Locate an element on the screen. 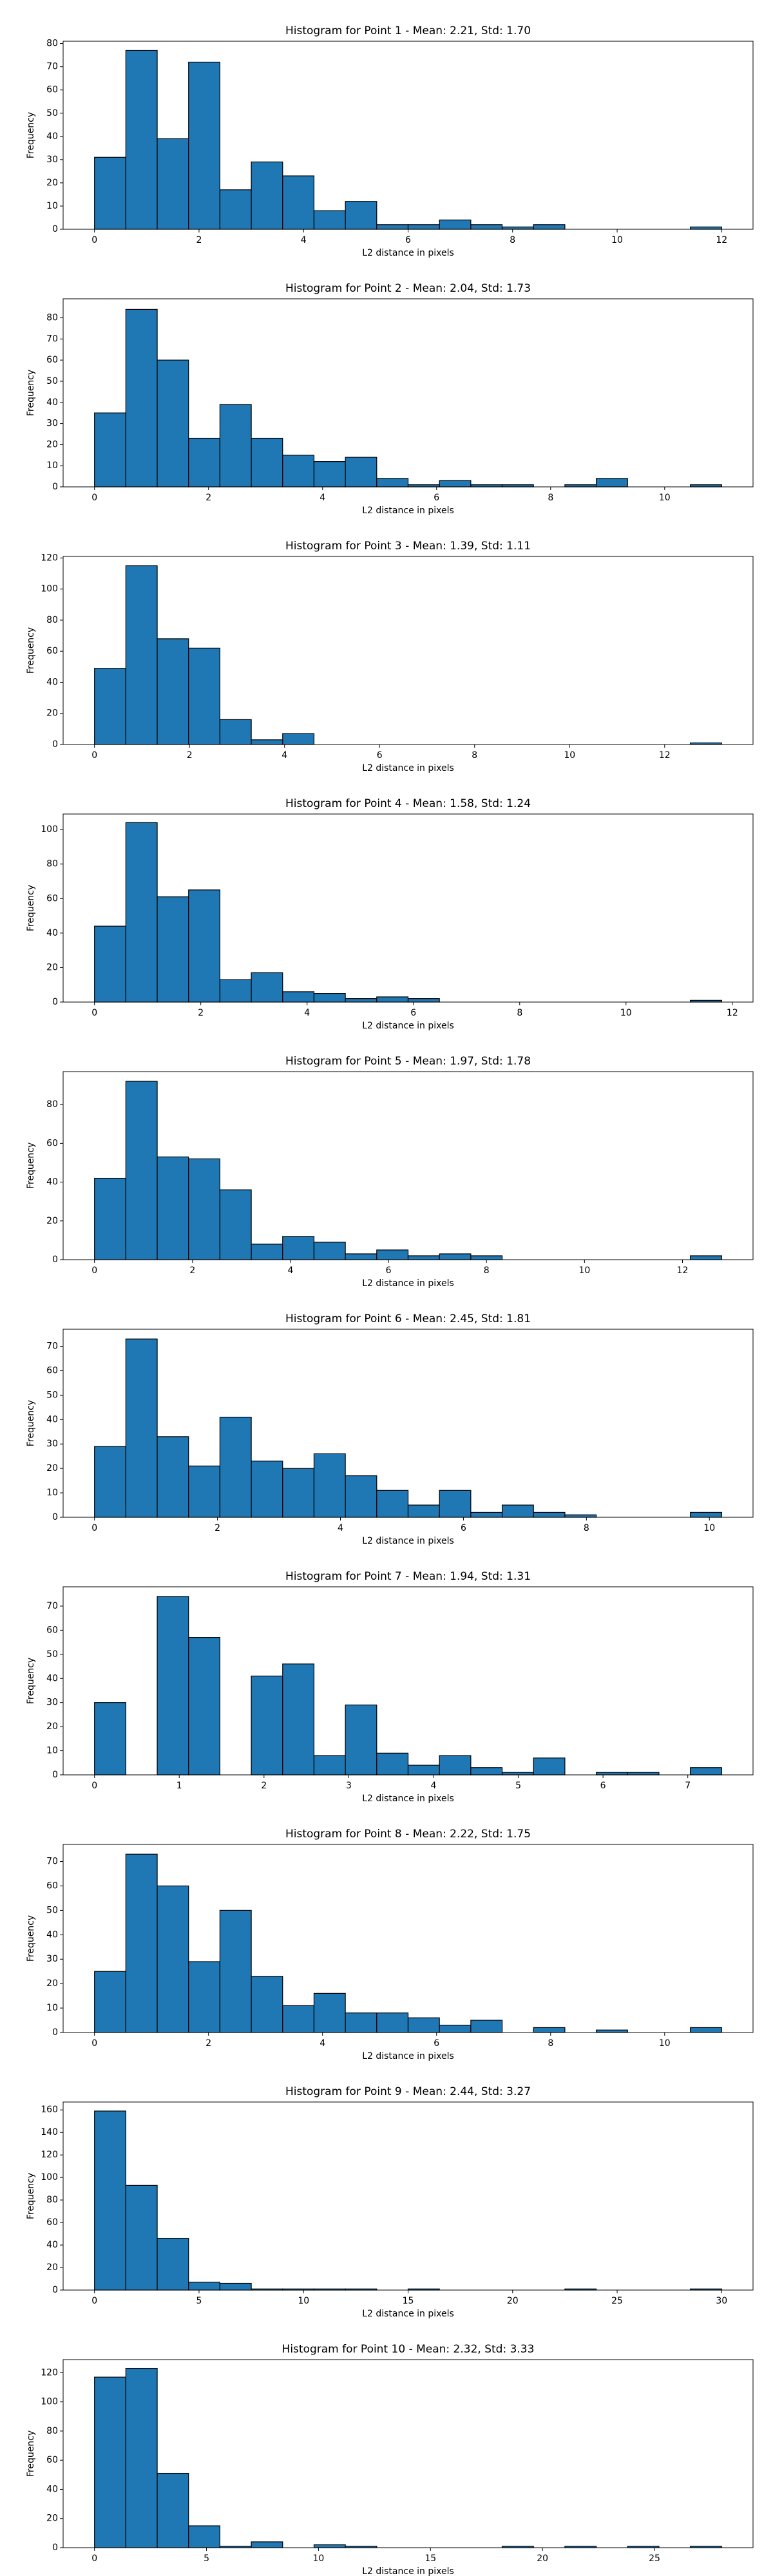  x-tick-label: 1 is located at coordinates (180, 1786).